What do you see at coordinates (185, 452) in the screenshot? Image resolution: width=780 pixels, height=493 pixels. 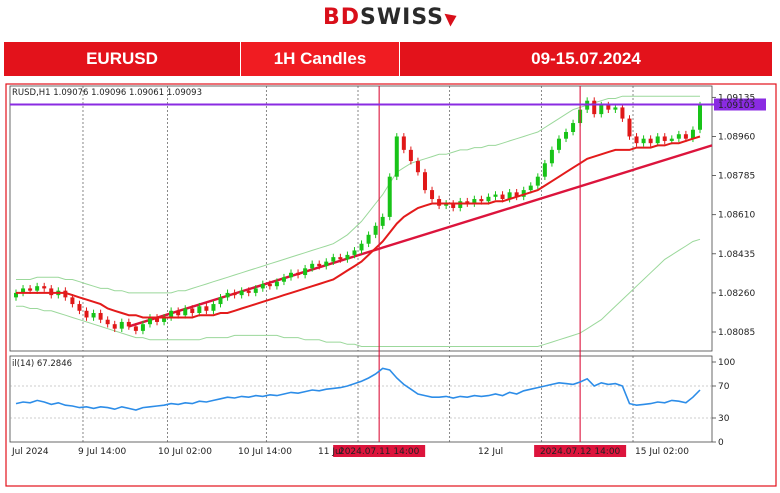 I see `x-tick-label: 10 Jul 02:00` at bounding box center [185, 452].